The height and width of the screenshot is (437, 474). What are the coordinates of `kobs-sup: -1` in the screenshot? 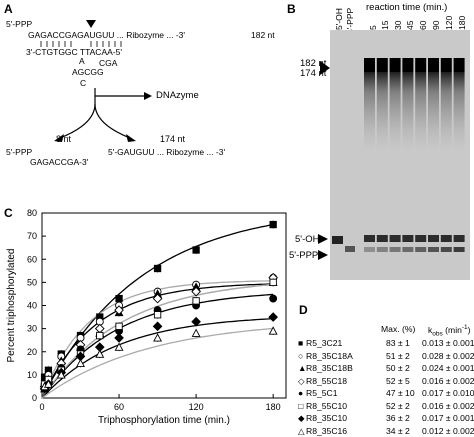 It's located at (464, 327).